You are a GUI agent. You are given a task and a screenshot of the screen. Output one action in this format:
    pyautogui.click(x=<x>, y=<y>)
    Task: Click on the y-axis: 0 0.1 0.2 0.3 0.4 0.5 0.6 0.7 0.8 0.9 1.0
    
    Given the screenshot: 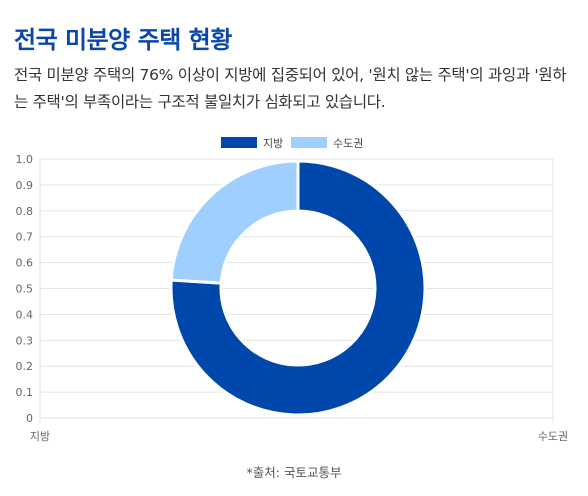 What is the action you would take?
    pyautogui.click(x=25, y=289)
    